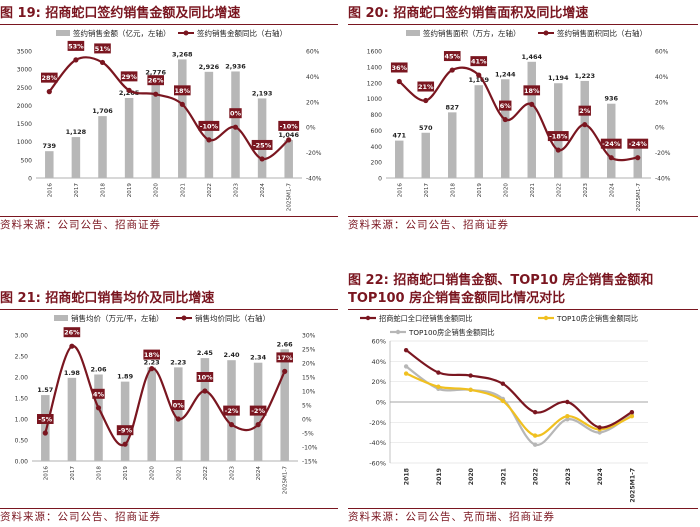  Describe the element at coordinates (314, 179) in the screenshot. I see `y-right-tick: -40%` at that location.